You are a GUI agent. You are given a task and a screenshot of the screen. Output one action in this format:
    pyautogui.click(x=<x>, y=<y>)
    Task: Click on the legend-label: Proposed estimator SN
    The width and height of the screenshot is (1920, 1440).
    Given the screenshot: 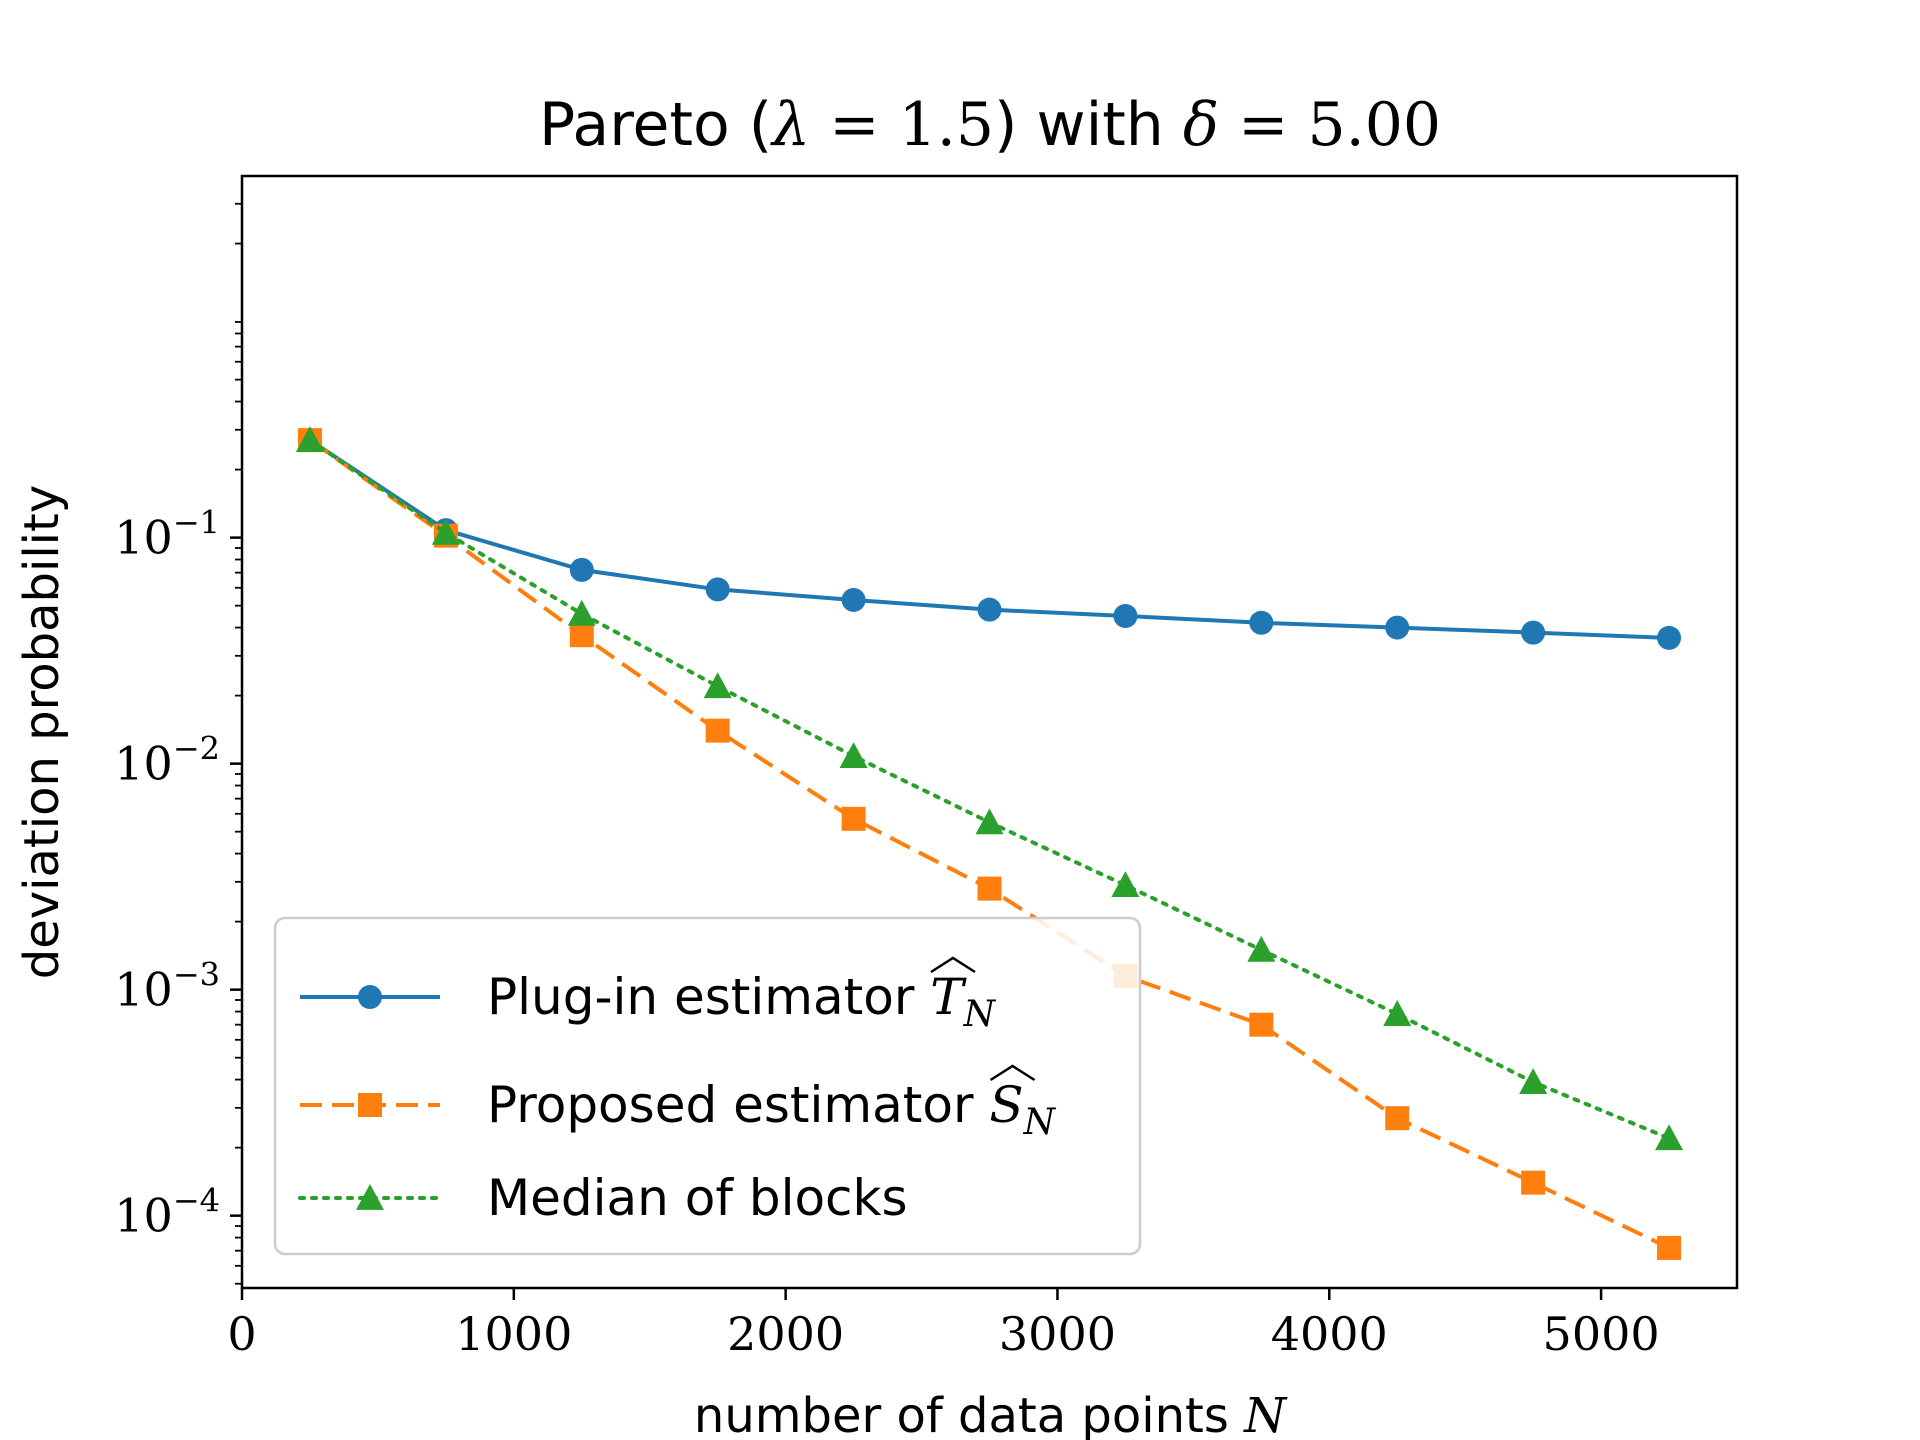 What is the action you would take?
    pyautogui.click(x=772, y=1109)
    